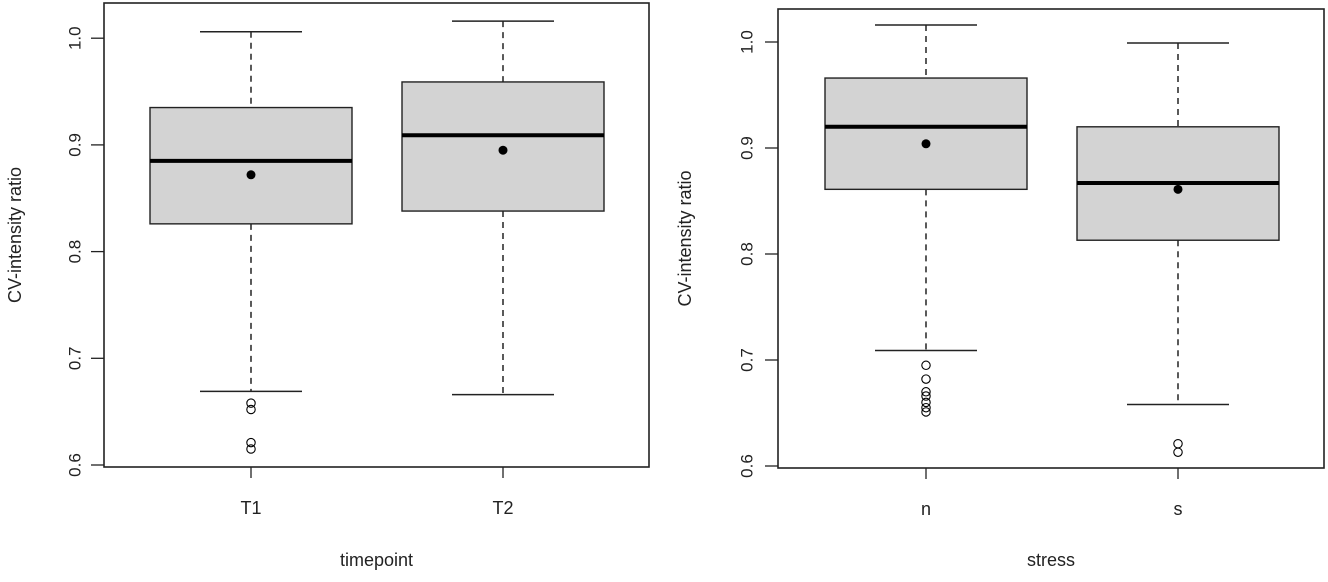 This screenshot has width=1328, height=582. What do you see at coordinates (1178, 249) in the screenshot?
I see `box-s` at bounding box center [1178, 249].